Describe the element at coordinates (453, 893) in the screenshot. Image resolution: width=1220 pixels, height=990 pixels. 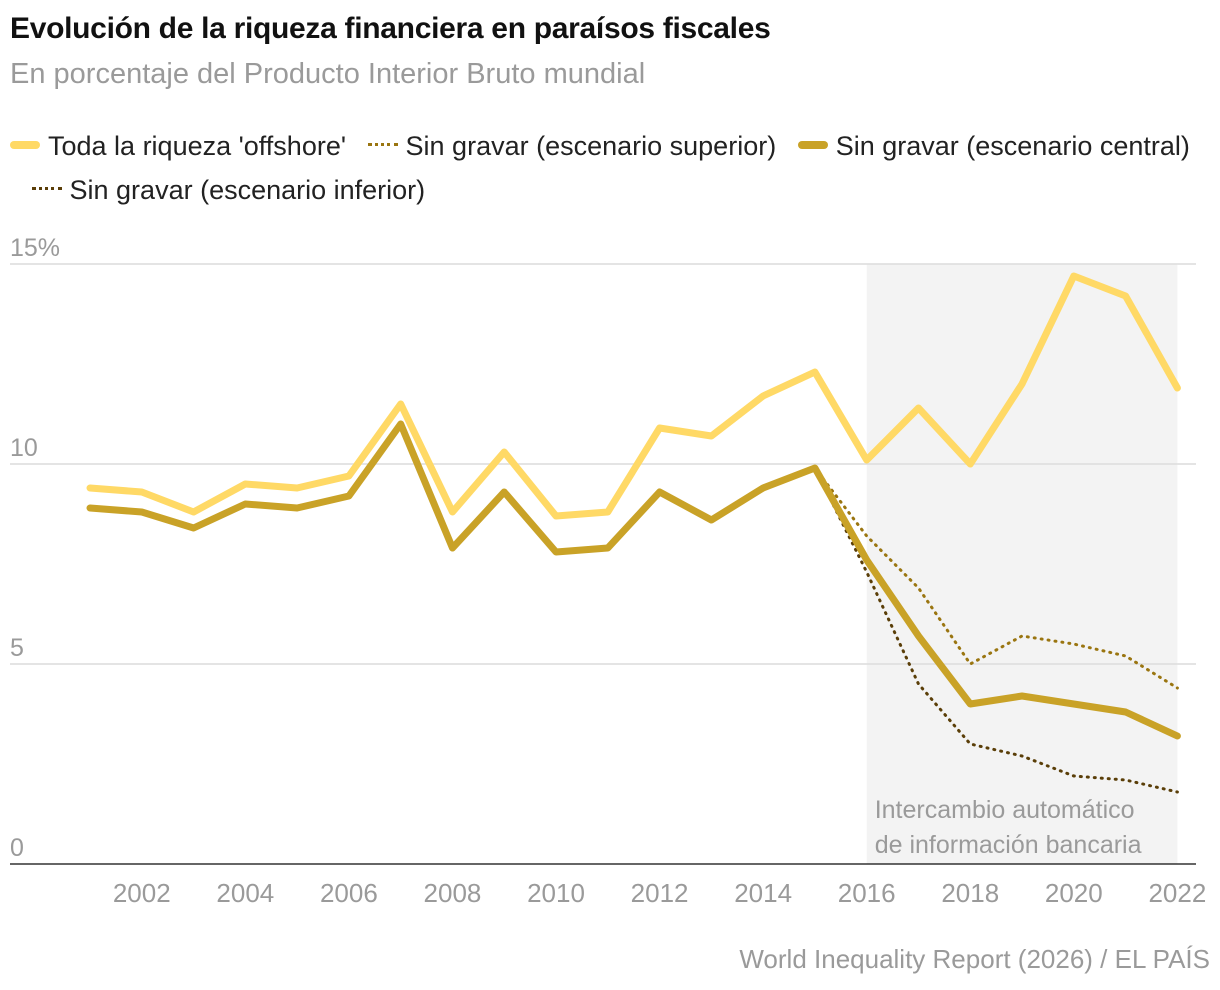
I see `x-tick-label-2008: 2008` at that location.